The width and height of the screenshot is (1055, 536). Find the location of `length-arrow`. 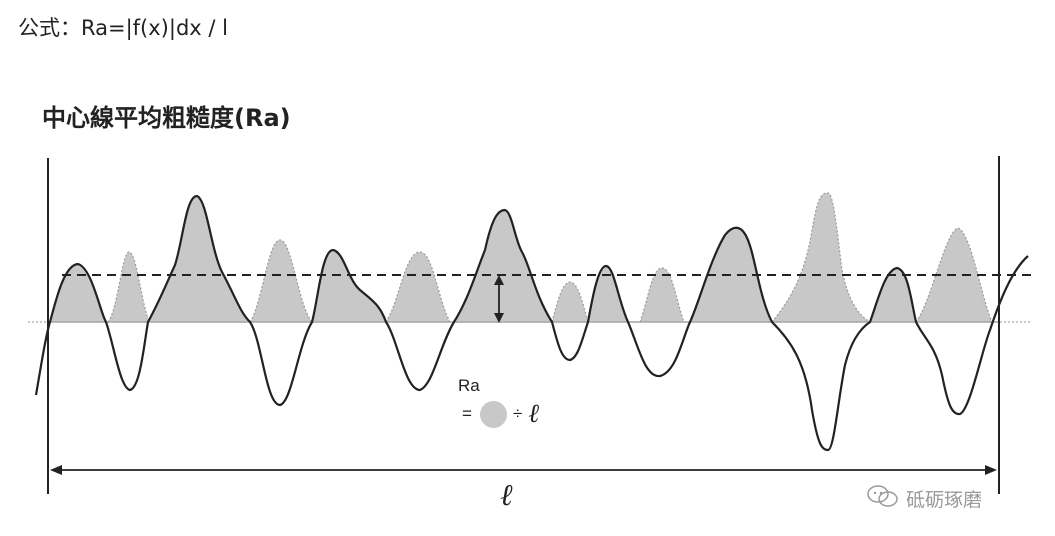

length-arrow is located at coordinates (523, 470).